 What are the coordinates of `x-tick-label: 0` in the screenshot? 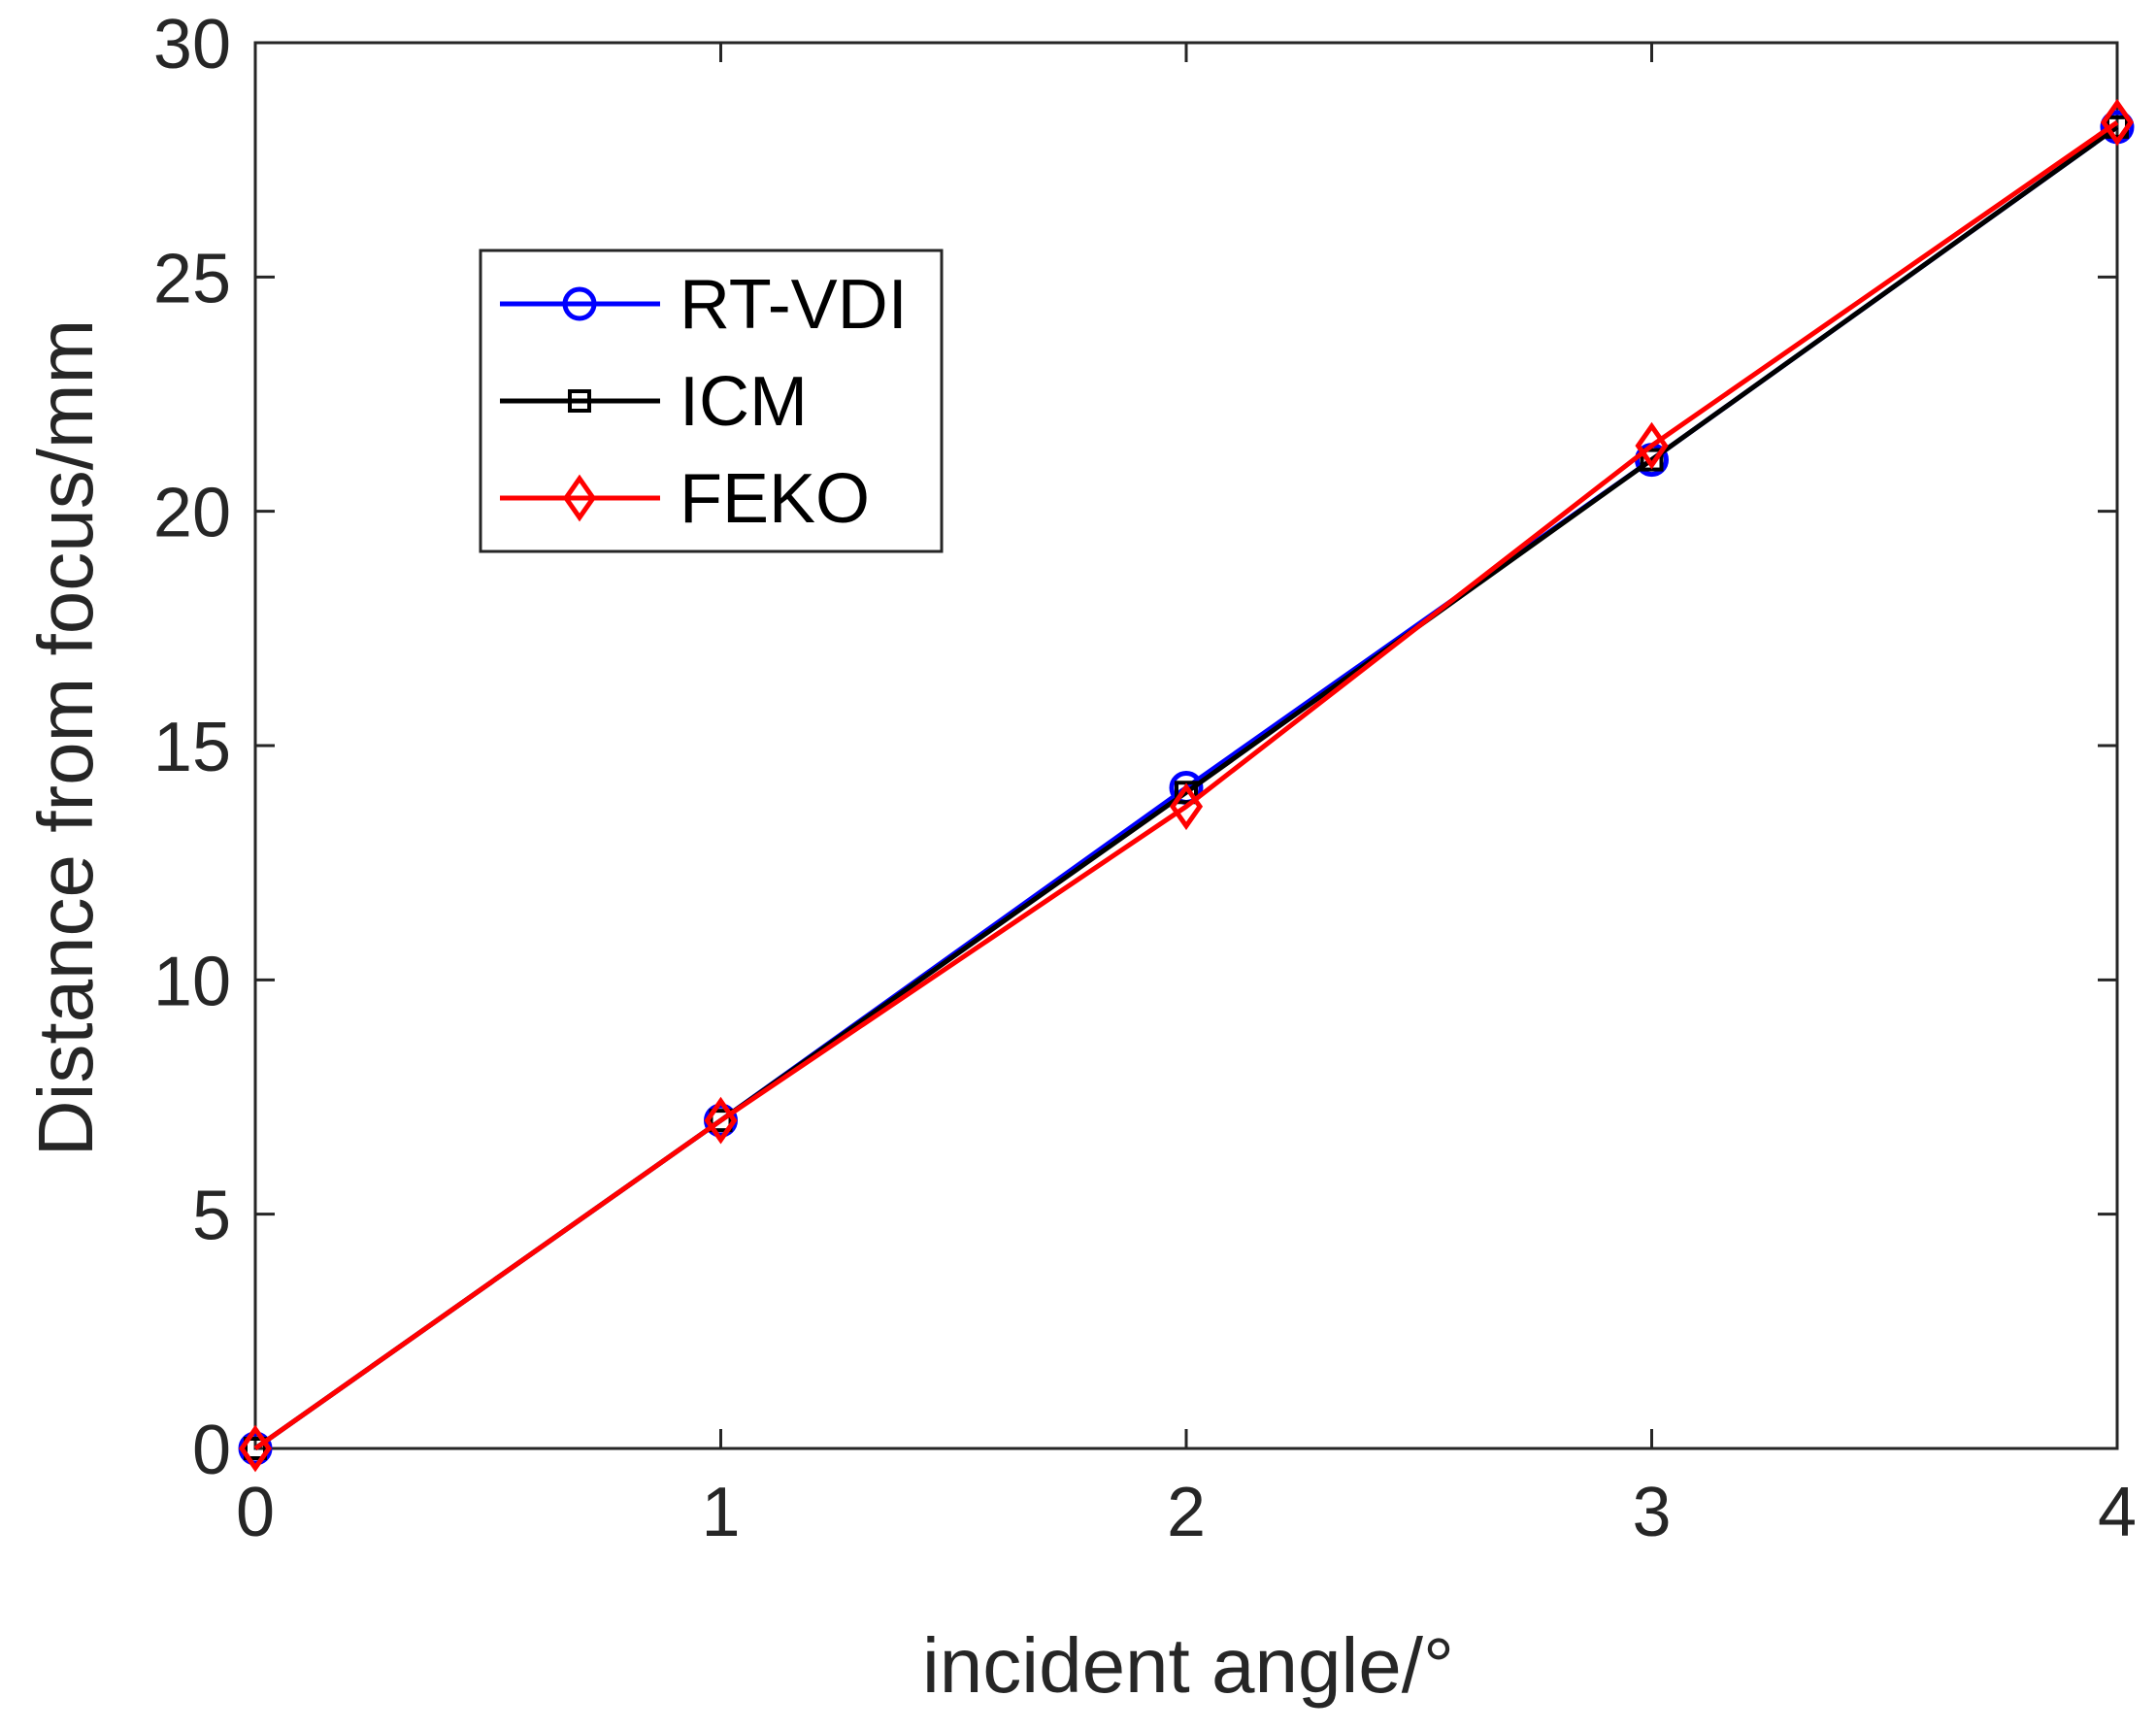 It's located at (256, 1513).